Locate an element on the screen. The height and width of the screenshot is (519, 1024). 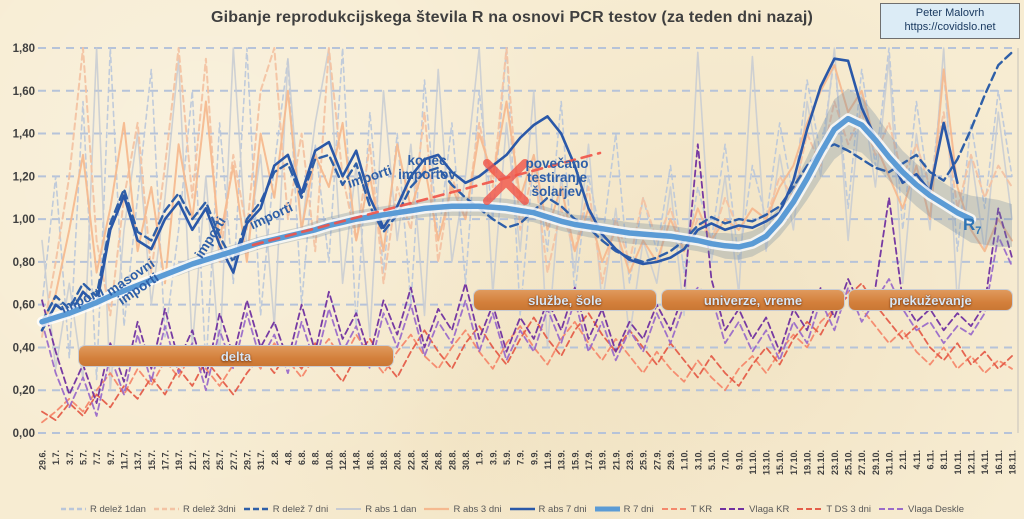
legend-label: R abs 3 dni is located at coordinates (477, 509).